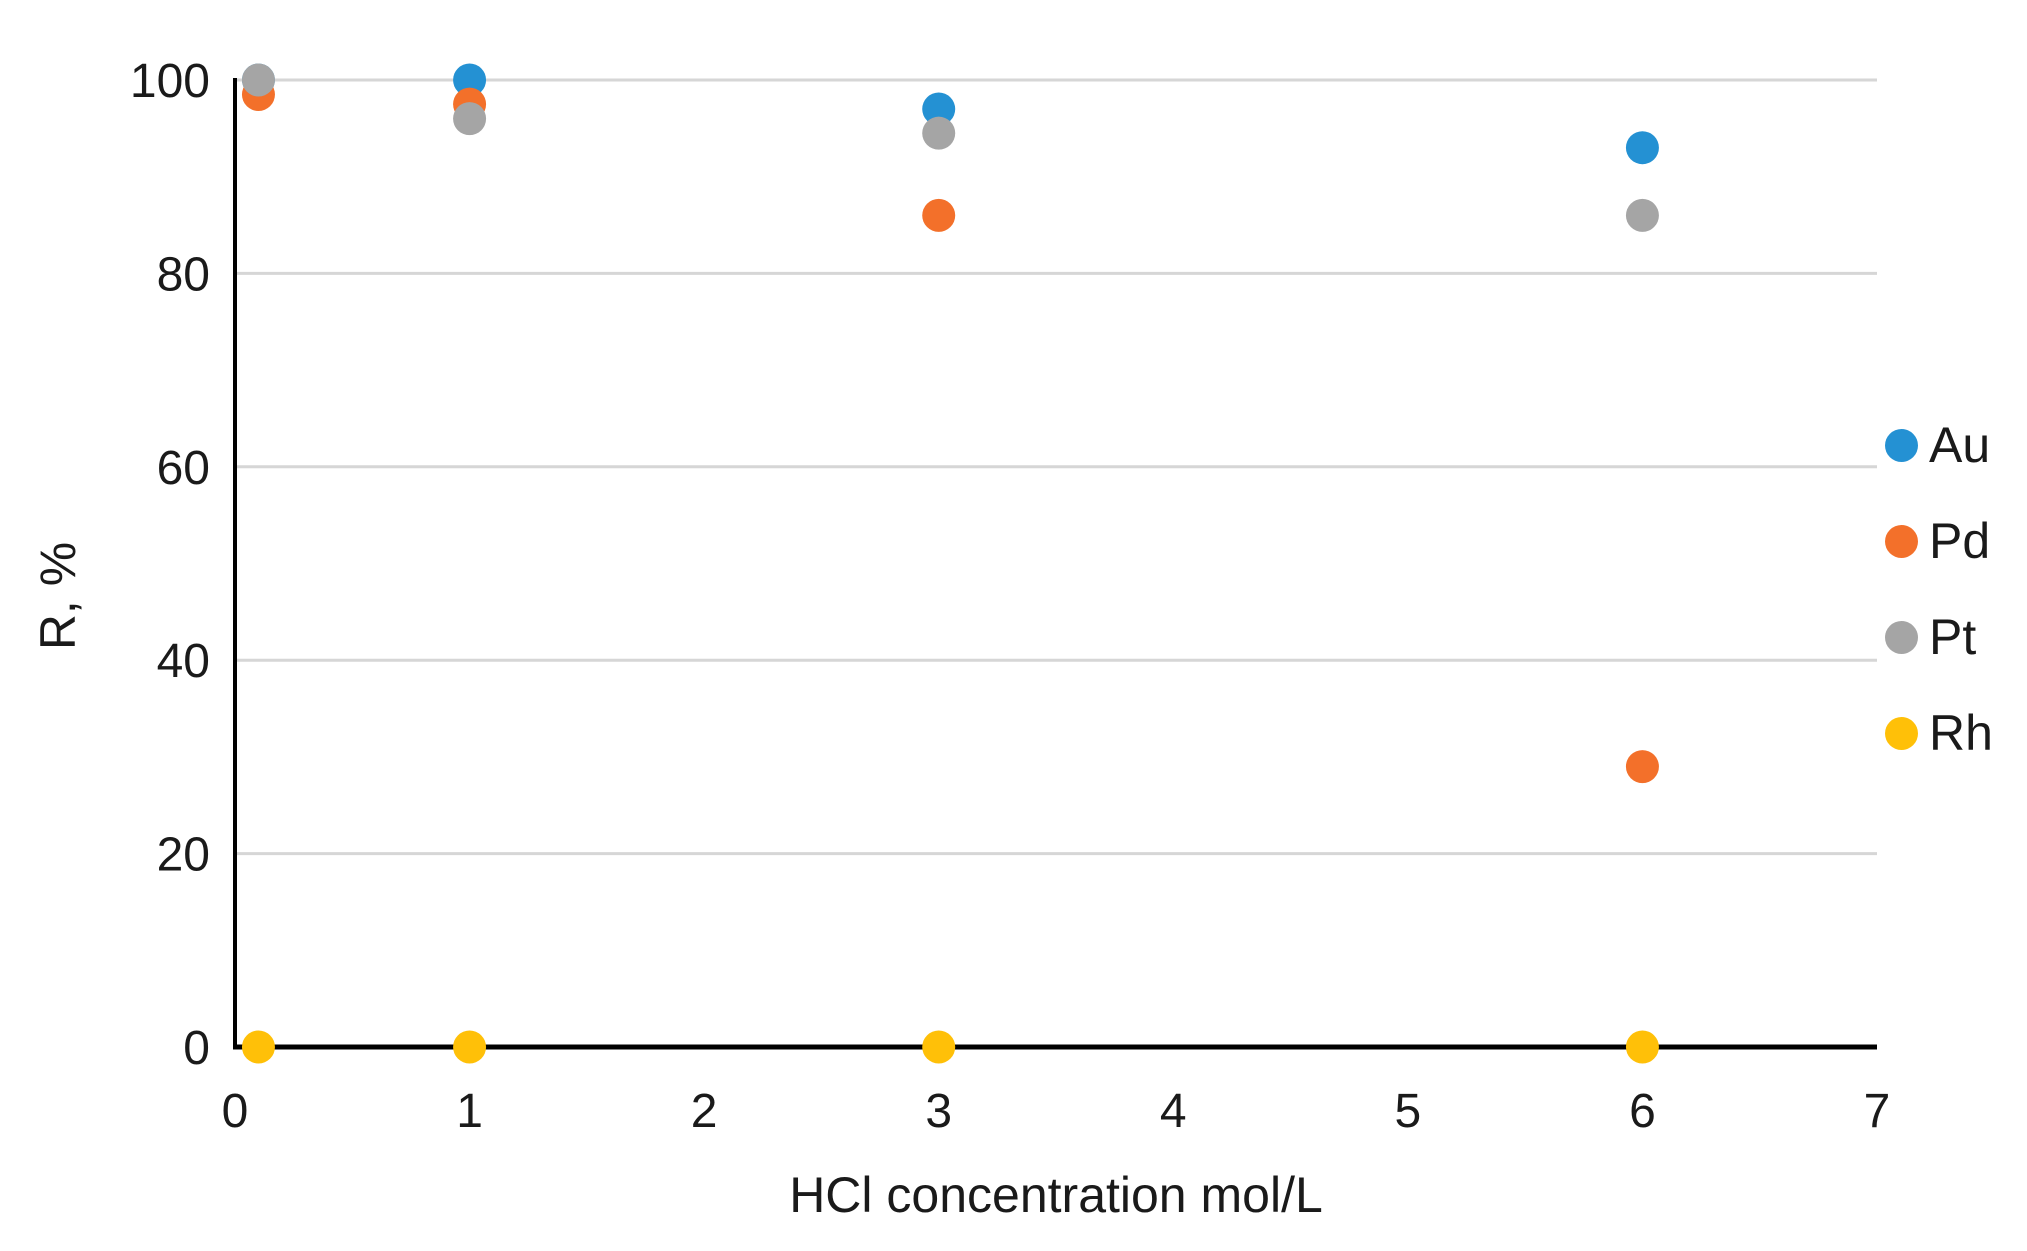 The height and width of the screenshot is (1251, 2027). What do you see at coordinates (1877, 1111) in the screenshot?
I see `x-tick-label-7: 7` at bounding box center [1877, 1111].